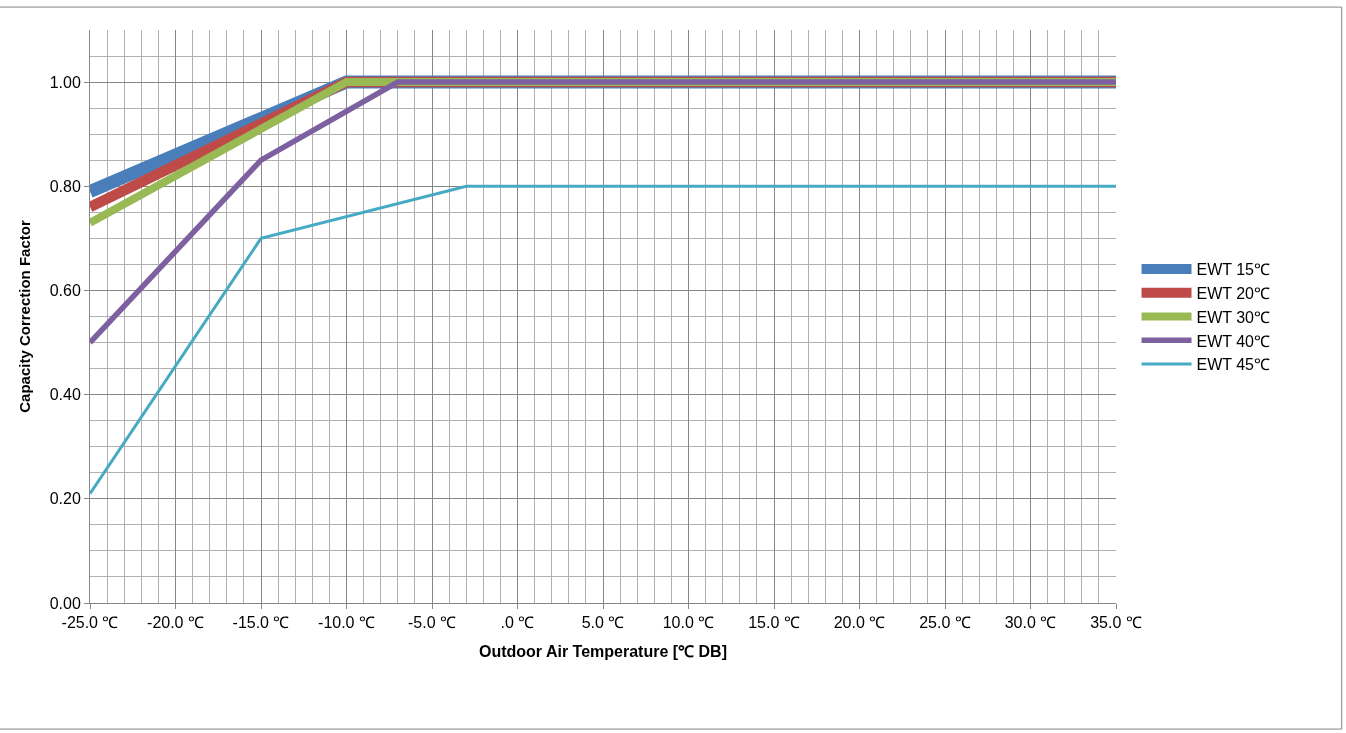 This screenshot has width=1346, height=733. Describe the element at coordinates (688, 623) in the screenshot. I see `x-tick-label: 10.0 ℃` at that location.